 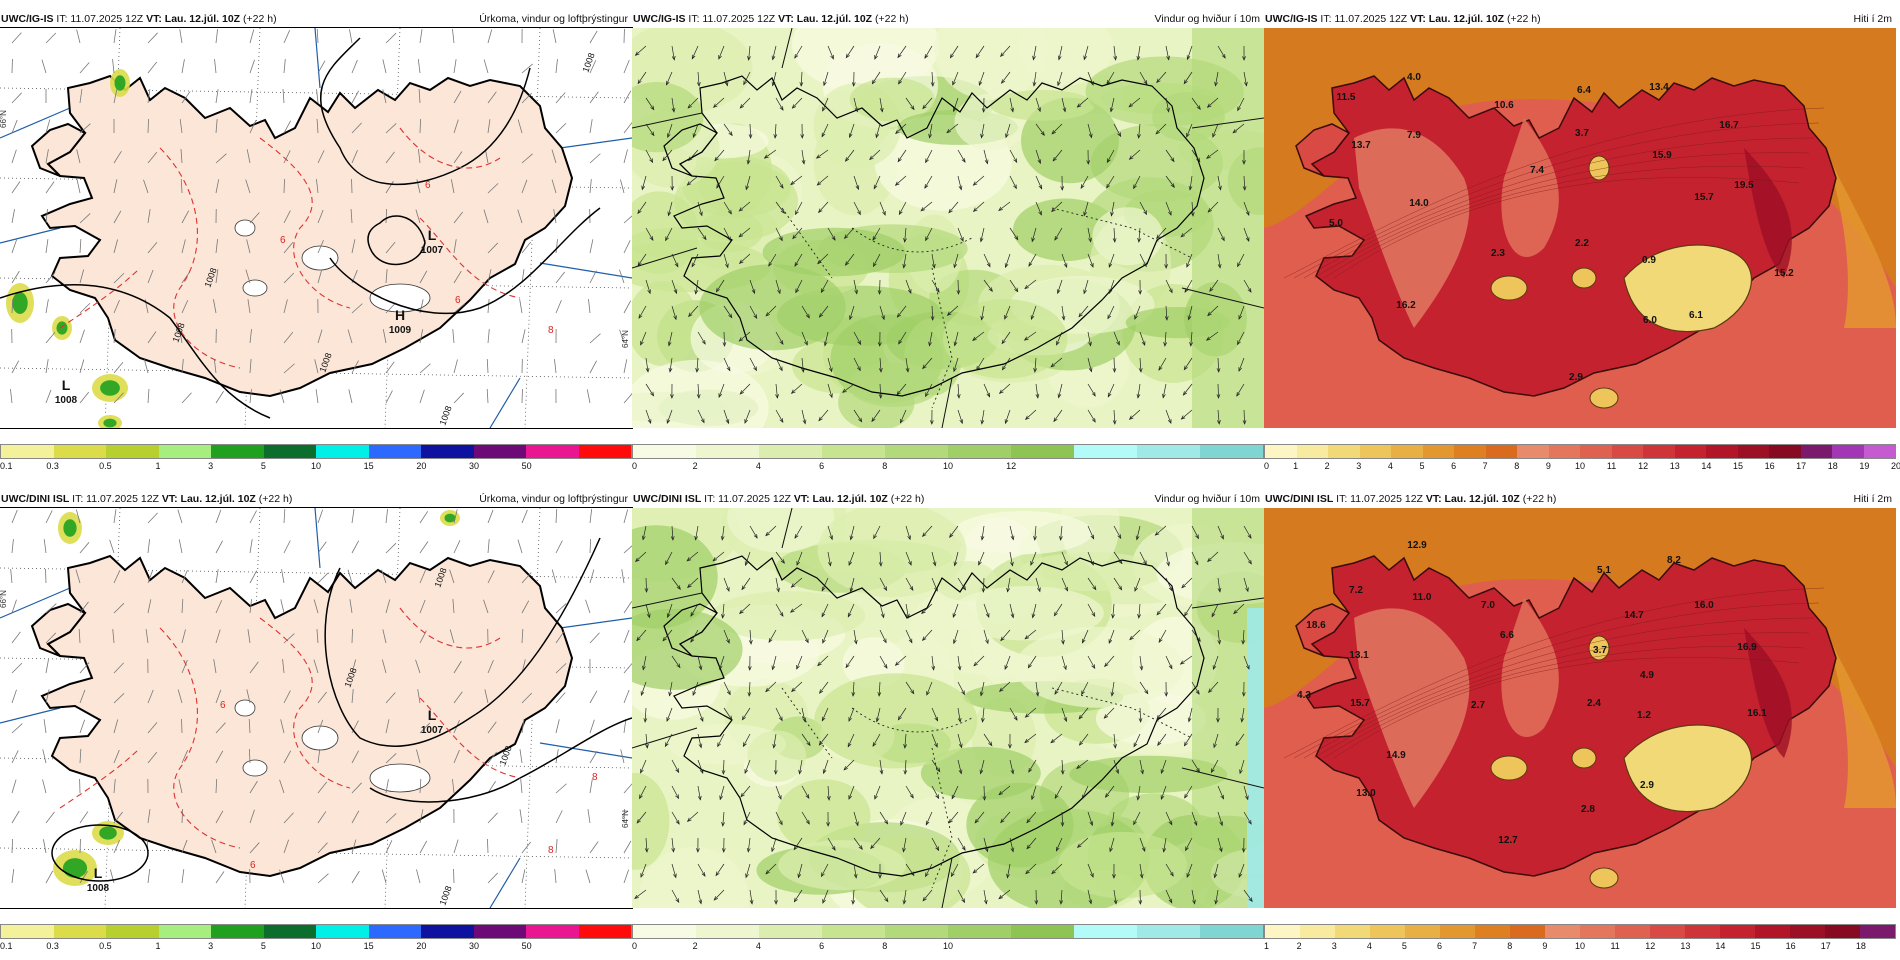 I want to click on header-model: UWC/IG-IS, so click(x=27, y=19).